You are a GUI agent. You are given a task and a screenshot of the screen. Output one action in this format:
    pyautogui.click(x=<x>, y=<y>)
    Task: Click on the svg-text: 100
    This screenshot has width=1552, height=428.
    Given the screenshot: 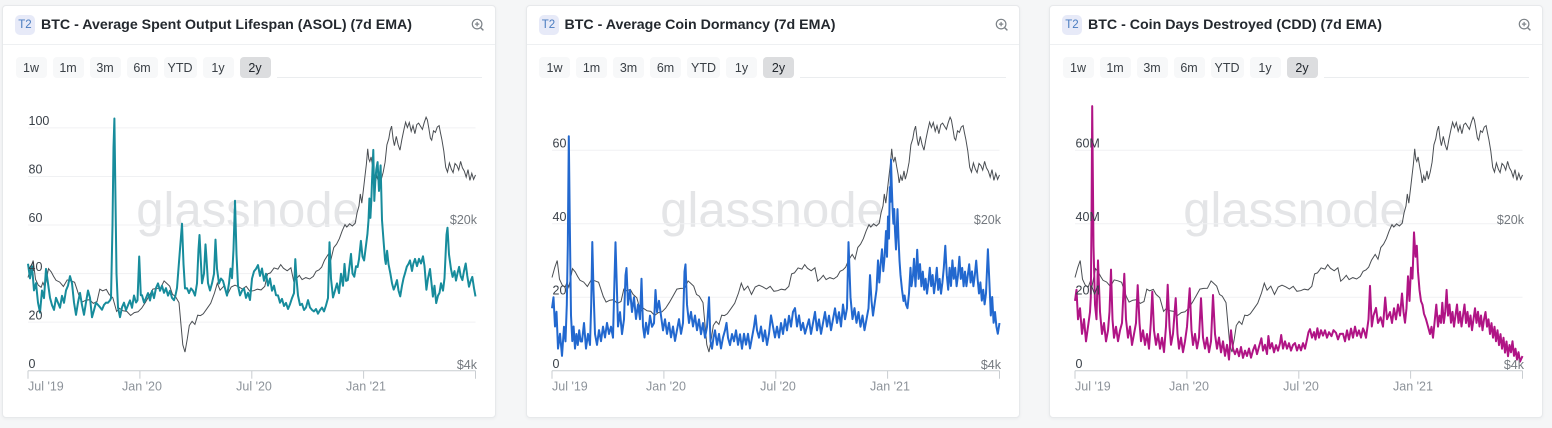 What is the action you would take?
    pyautogui.click(x=39, y=121)
    